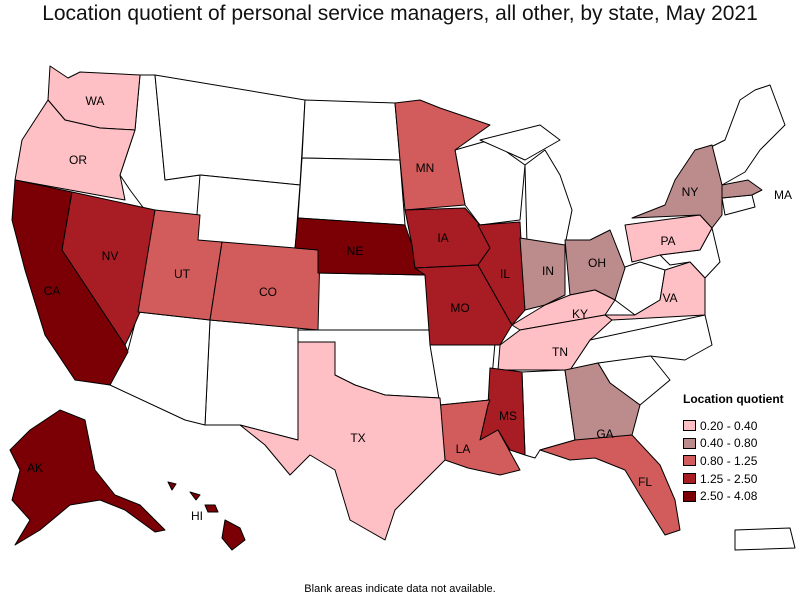 The width and height of the screenshot is (800, 600). Describe the element at coordinates (342, 441) in the screenshot. I see `state-tx` at that location.